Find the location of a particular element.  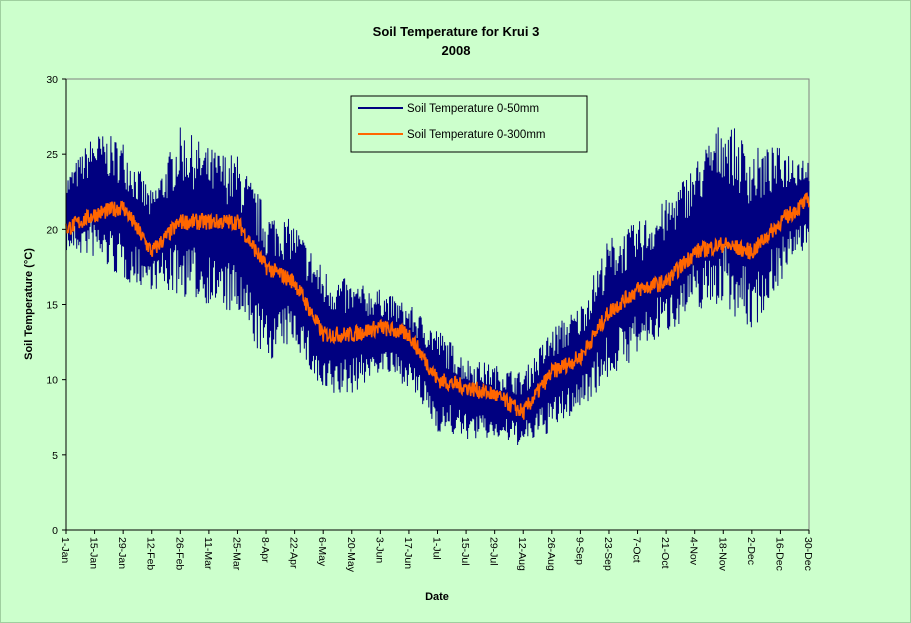

x-tick-label: 11-Mar is located at coordinates (208, 553).